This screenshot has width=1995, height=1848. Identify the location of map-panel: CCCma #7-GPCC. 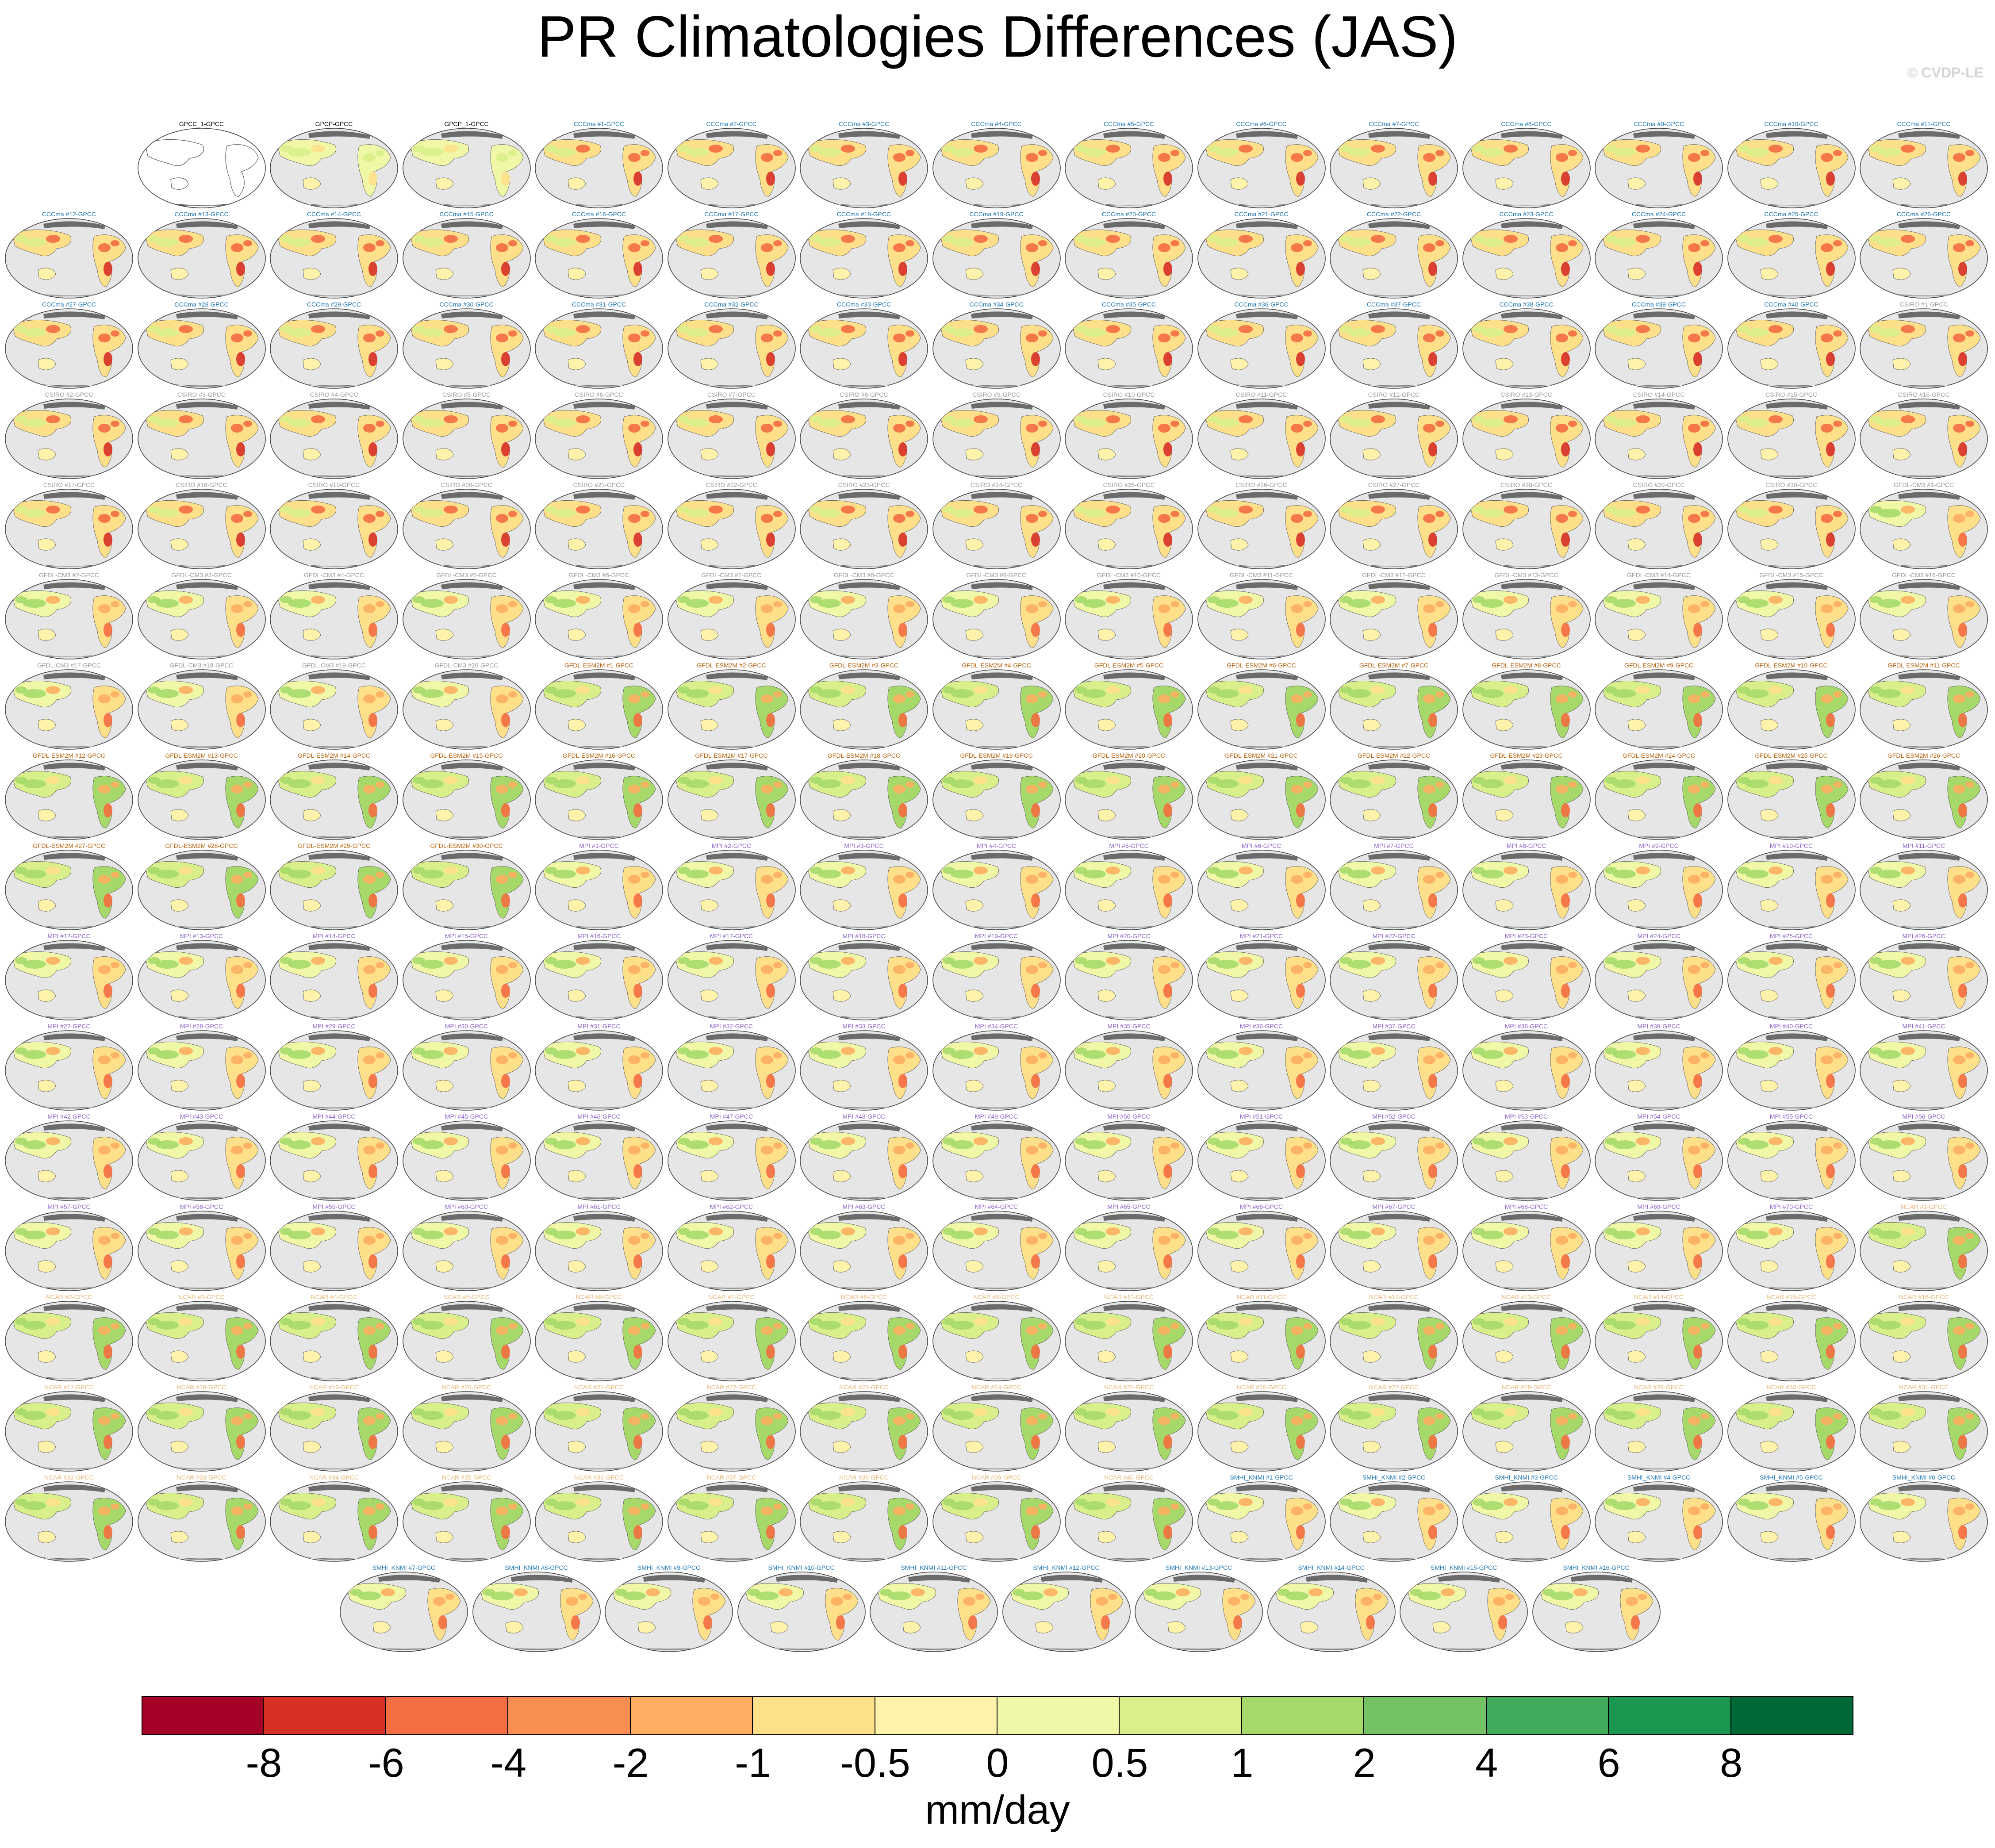
(1393, 165).